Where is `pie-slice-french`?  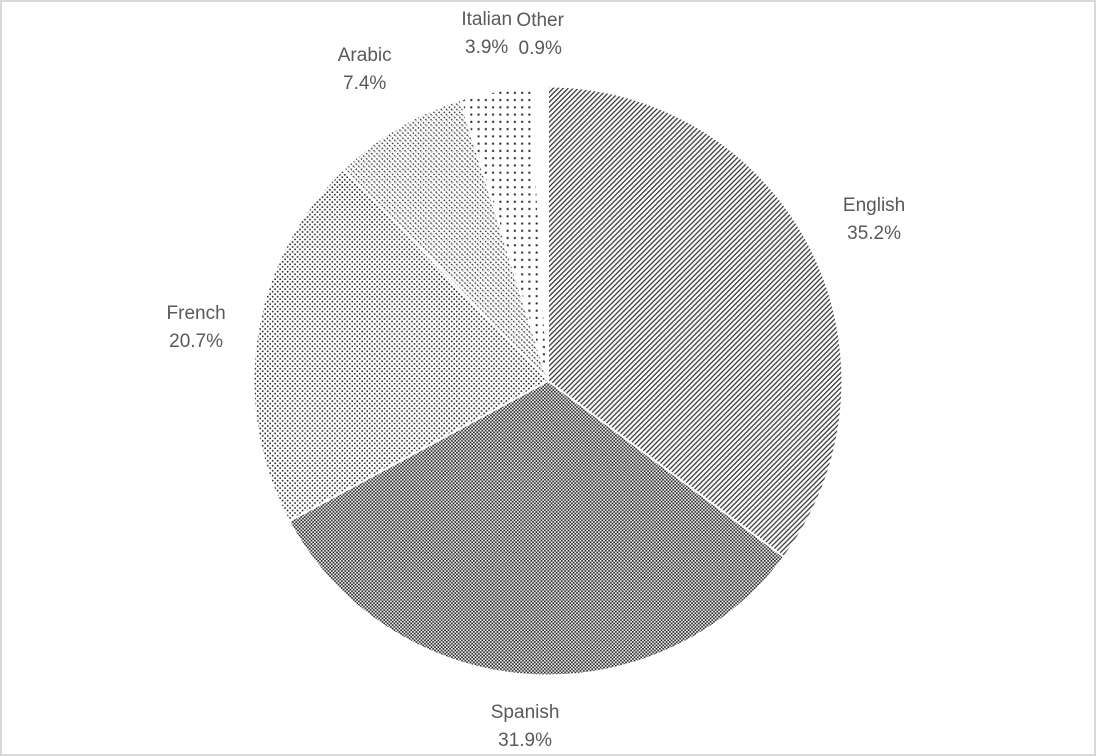 pie-slice-french is located at coordinates (401, 345).